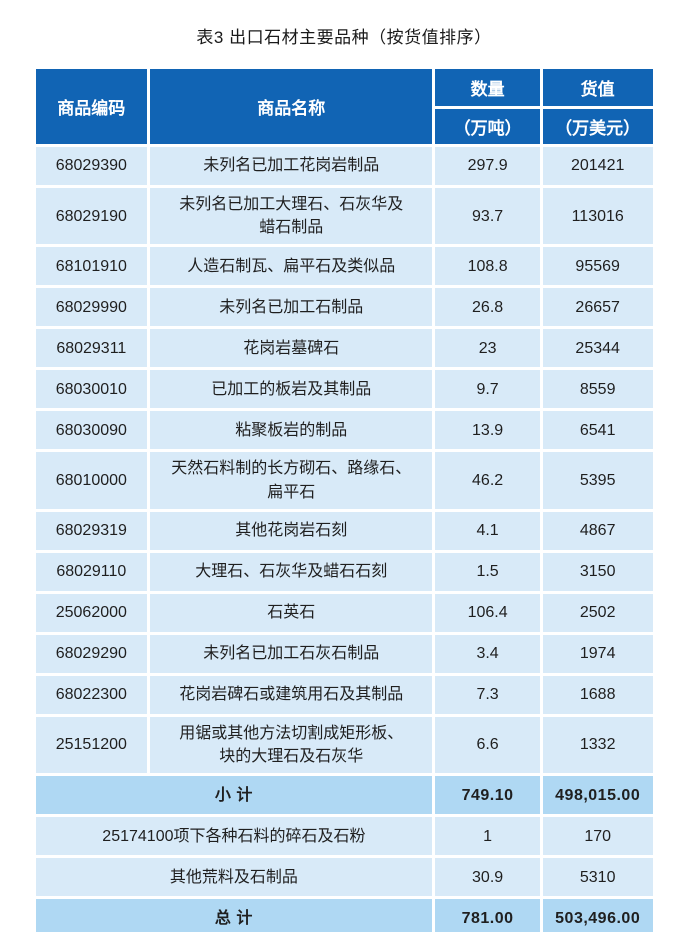 The image size is (688, 932). What do you see at coordinates (291, 106) in the screenshot?
I see `header-product-name: 商品名称` at bounding box center [291, 106].